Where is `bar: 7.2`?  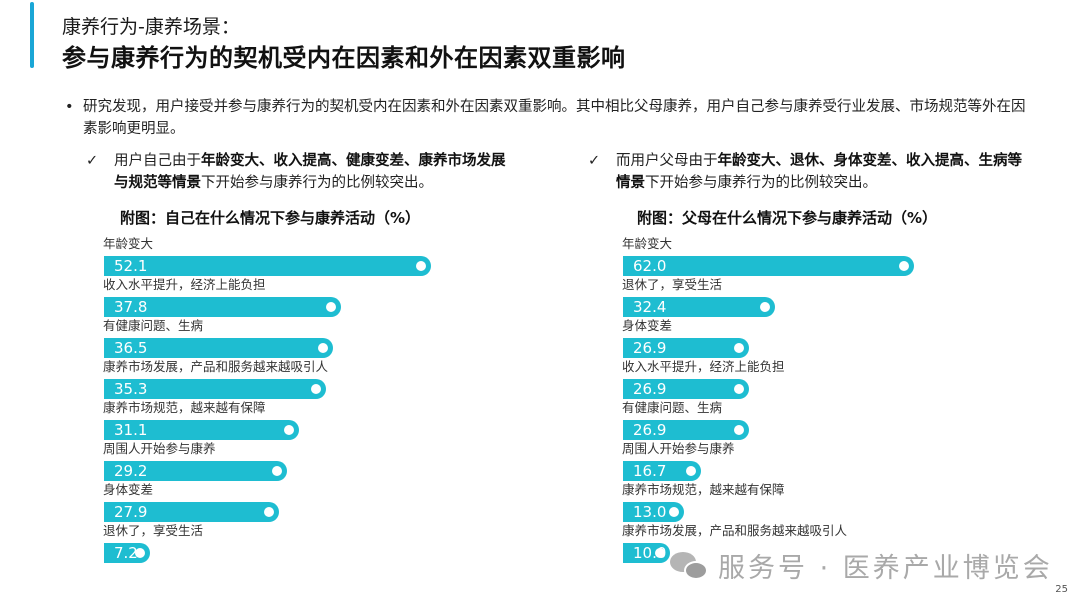
bar: 7.2 is located at coordinates (127, 553).